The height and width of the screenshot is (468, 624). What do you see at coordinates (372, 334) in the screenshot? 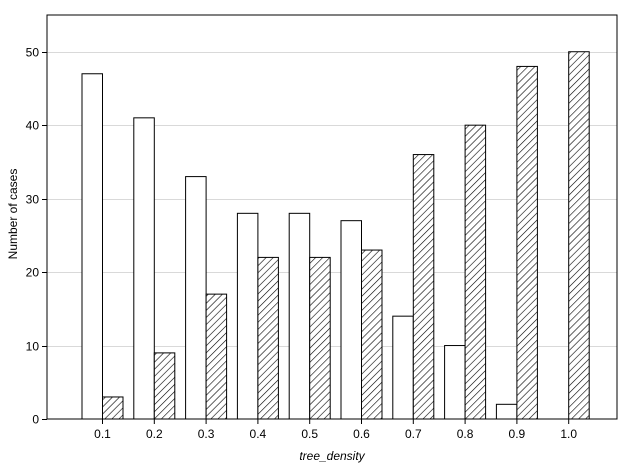
I see `bar-series-2-0.6` at bounding box center [372, 334].